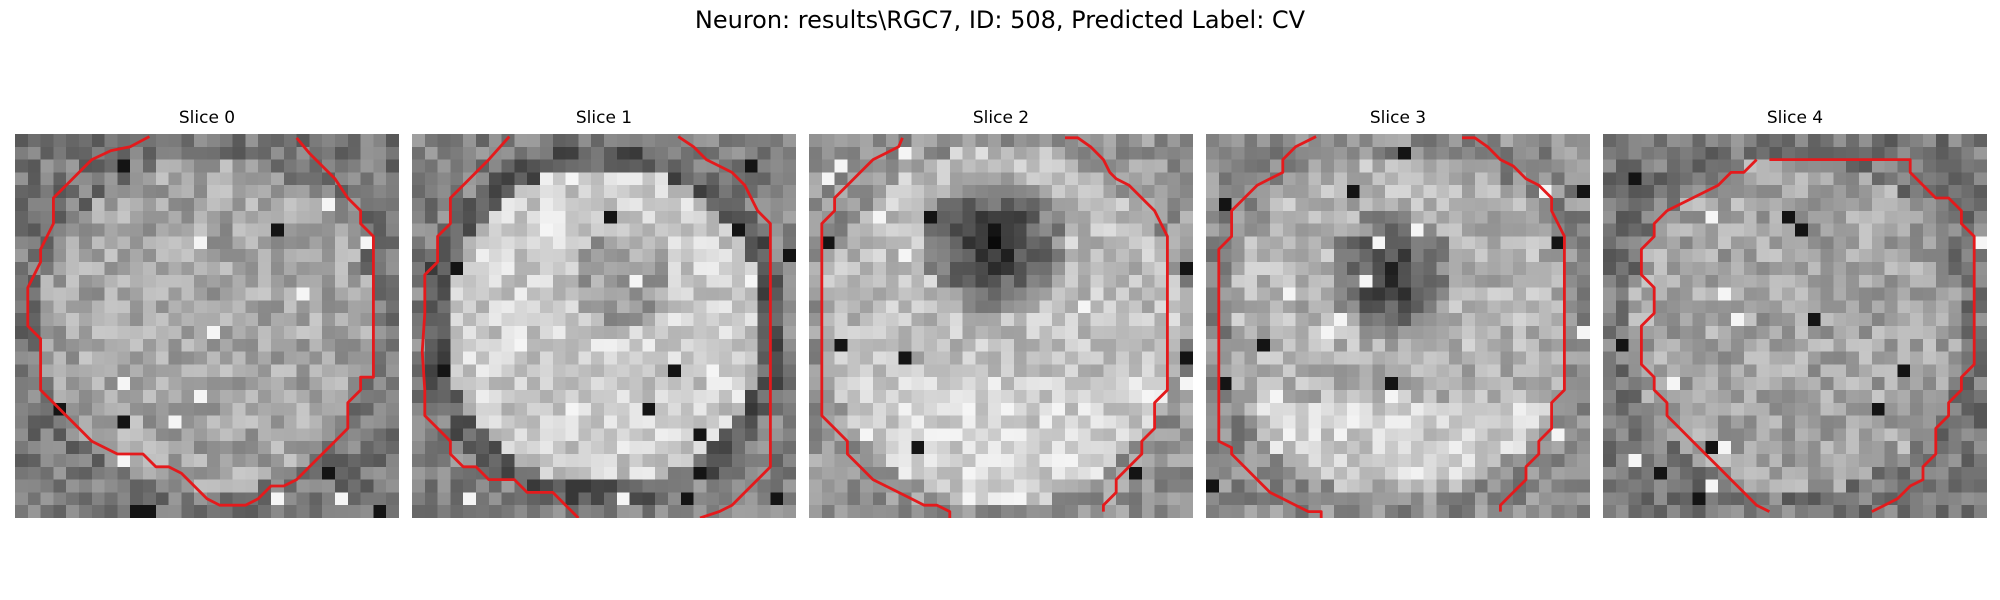 The width and height of the screenshot is (2000, 600). What do you see at coordinates (604, 118) in the screenshot?
I see `slice-1-title: Slice 1` at bounding box center [604, 118].